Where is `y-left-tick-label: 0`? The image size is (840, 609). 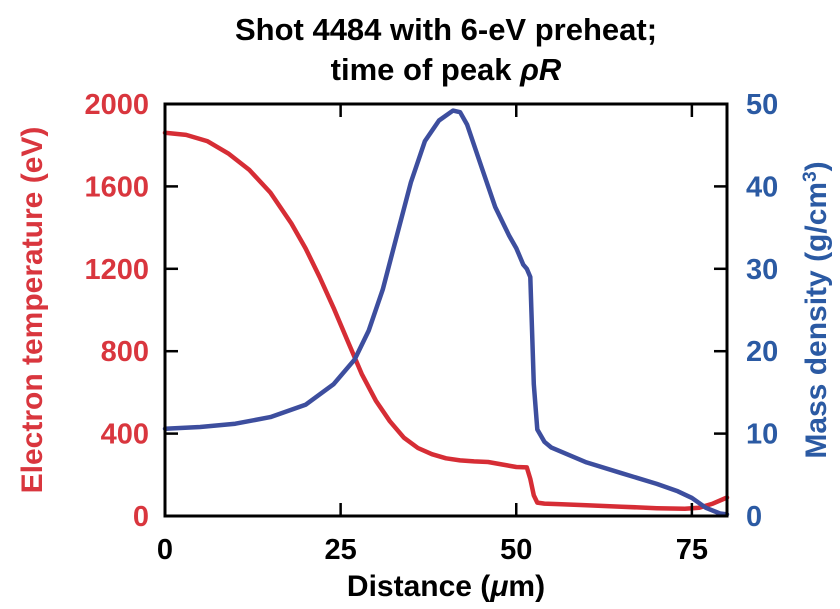
y-left-tick-label: 0 is located at coordinates (141, 517).